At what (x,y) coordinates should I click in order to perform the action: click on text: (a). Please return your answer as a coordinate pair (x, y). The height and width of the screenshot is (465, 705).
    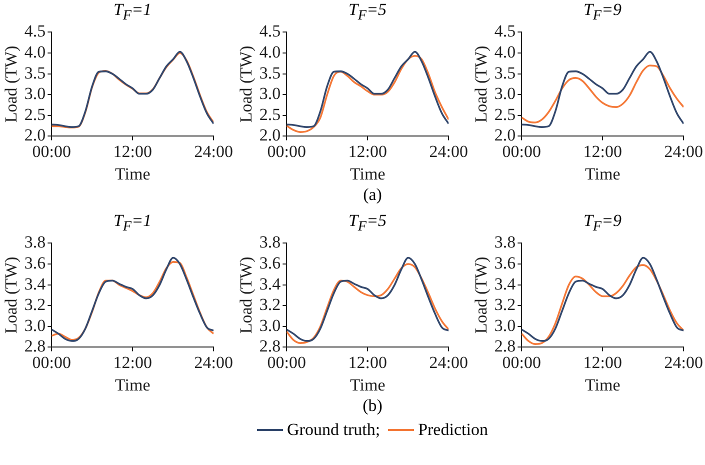
    Looking at the image, I should click on (372, 194).